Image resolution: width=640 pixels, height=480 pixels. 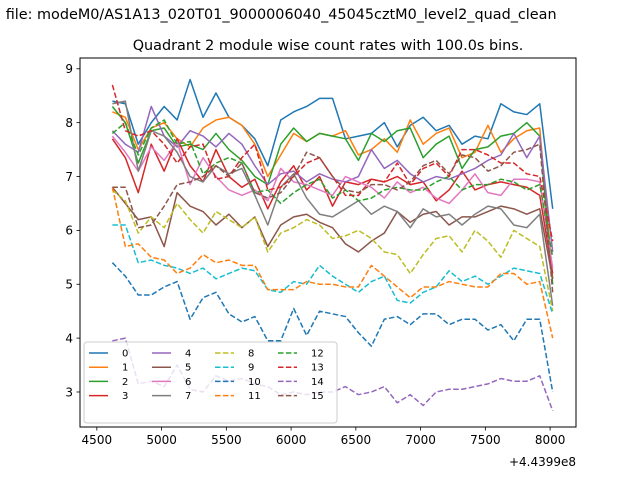 I want to click on legend-label: 5, so click(x=188, y=368).